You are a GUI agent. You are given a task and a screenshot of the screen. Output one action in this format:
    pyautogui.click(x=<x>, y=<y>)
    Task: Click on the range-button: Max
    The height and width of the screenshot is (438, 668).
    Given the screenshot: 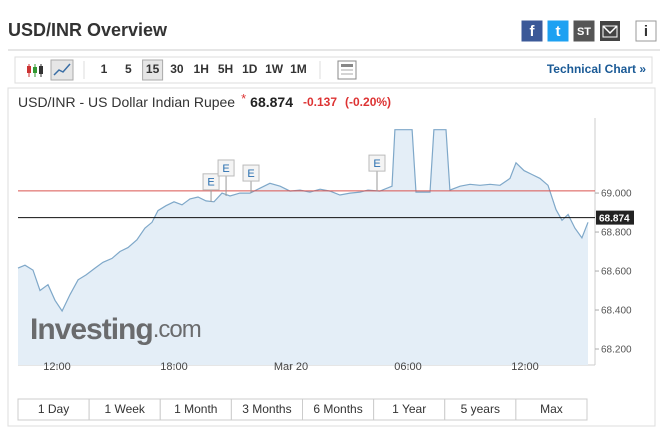 What is the action you would take?
    pyautogui.click(x=551, y=409)
    